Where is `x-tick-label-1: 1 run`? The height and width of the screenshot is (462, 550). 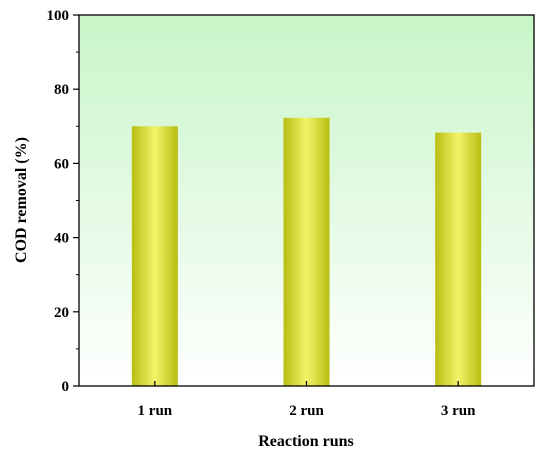
x-tick-label-1: 1 run is located at coordinates (155, 411).